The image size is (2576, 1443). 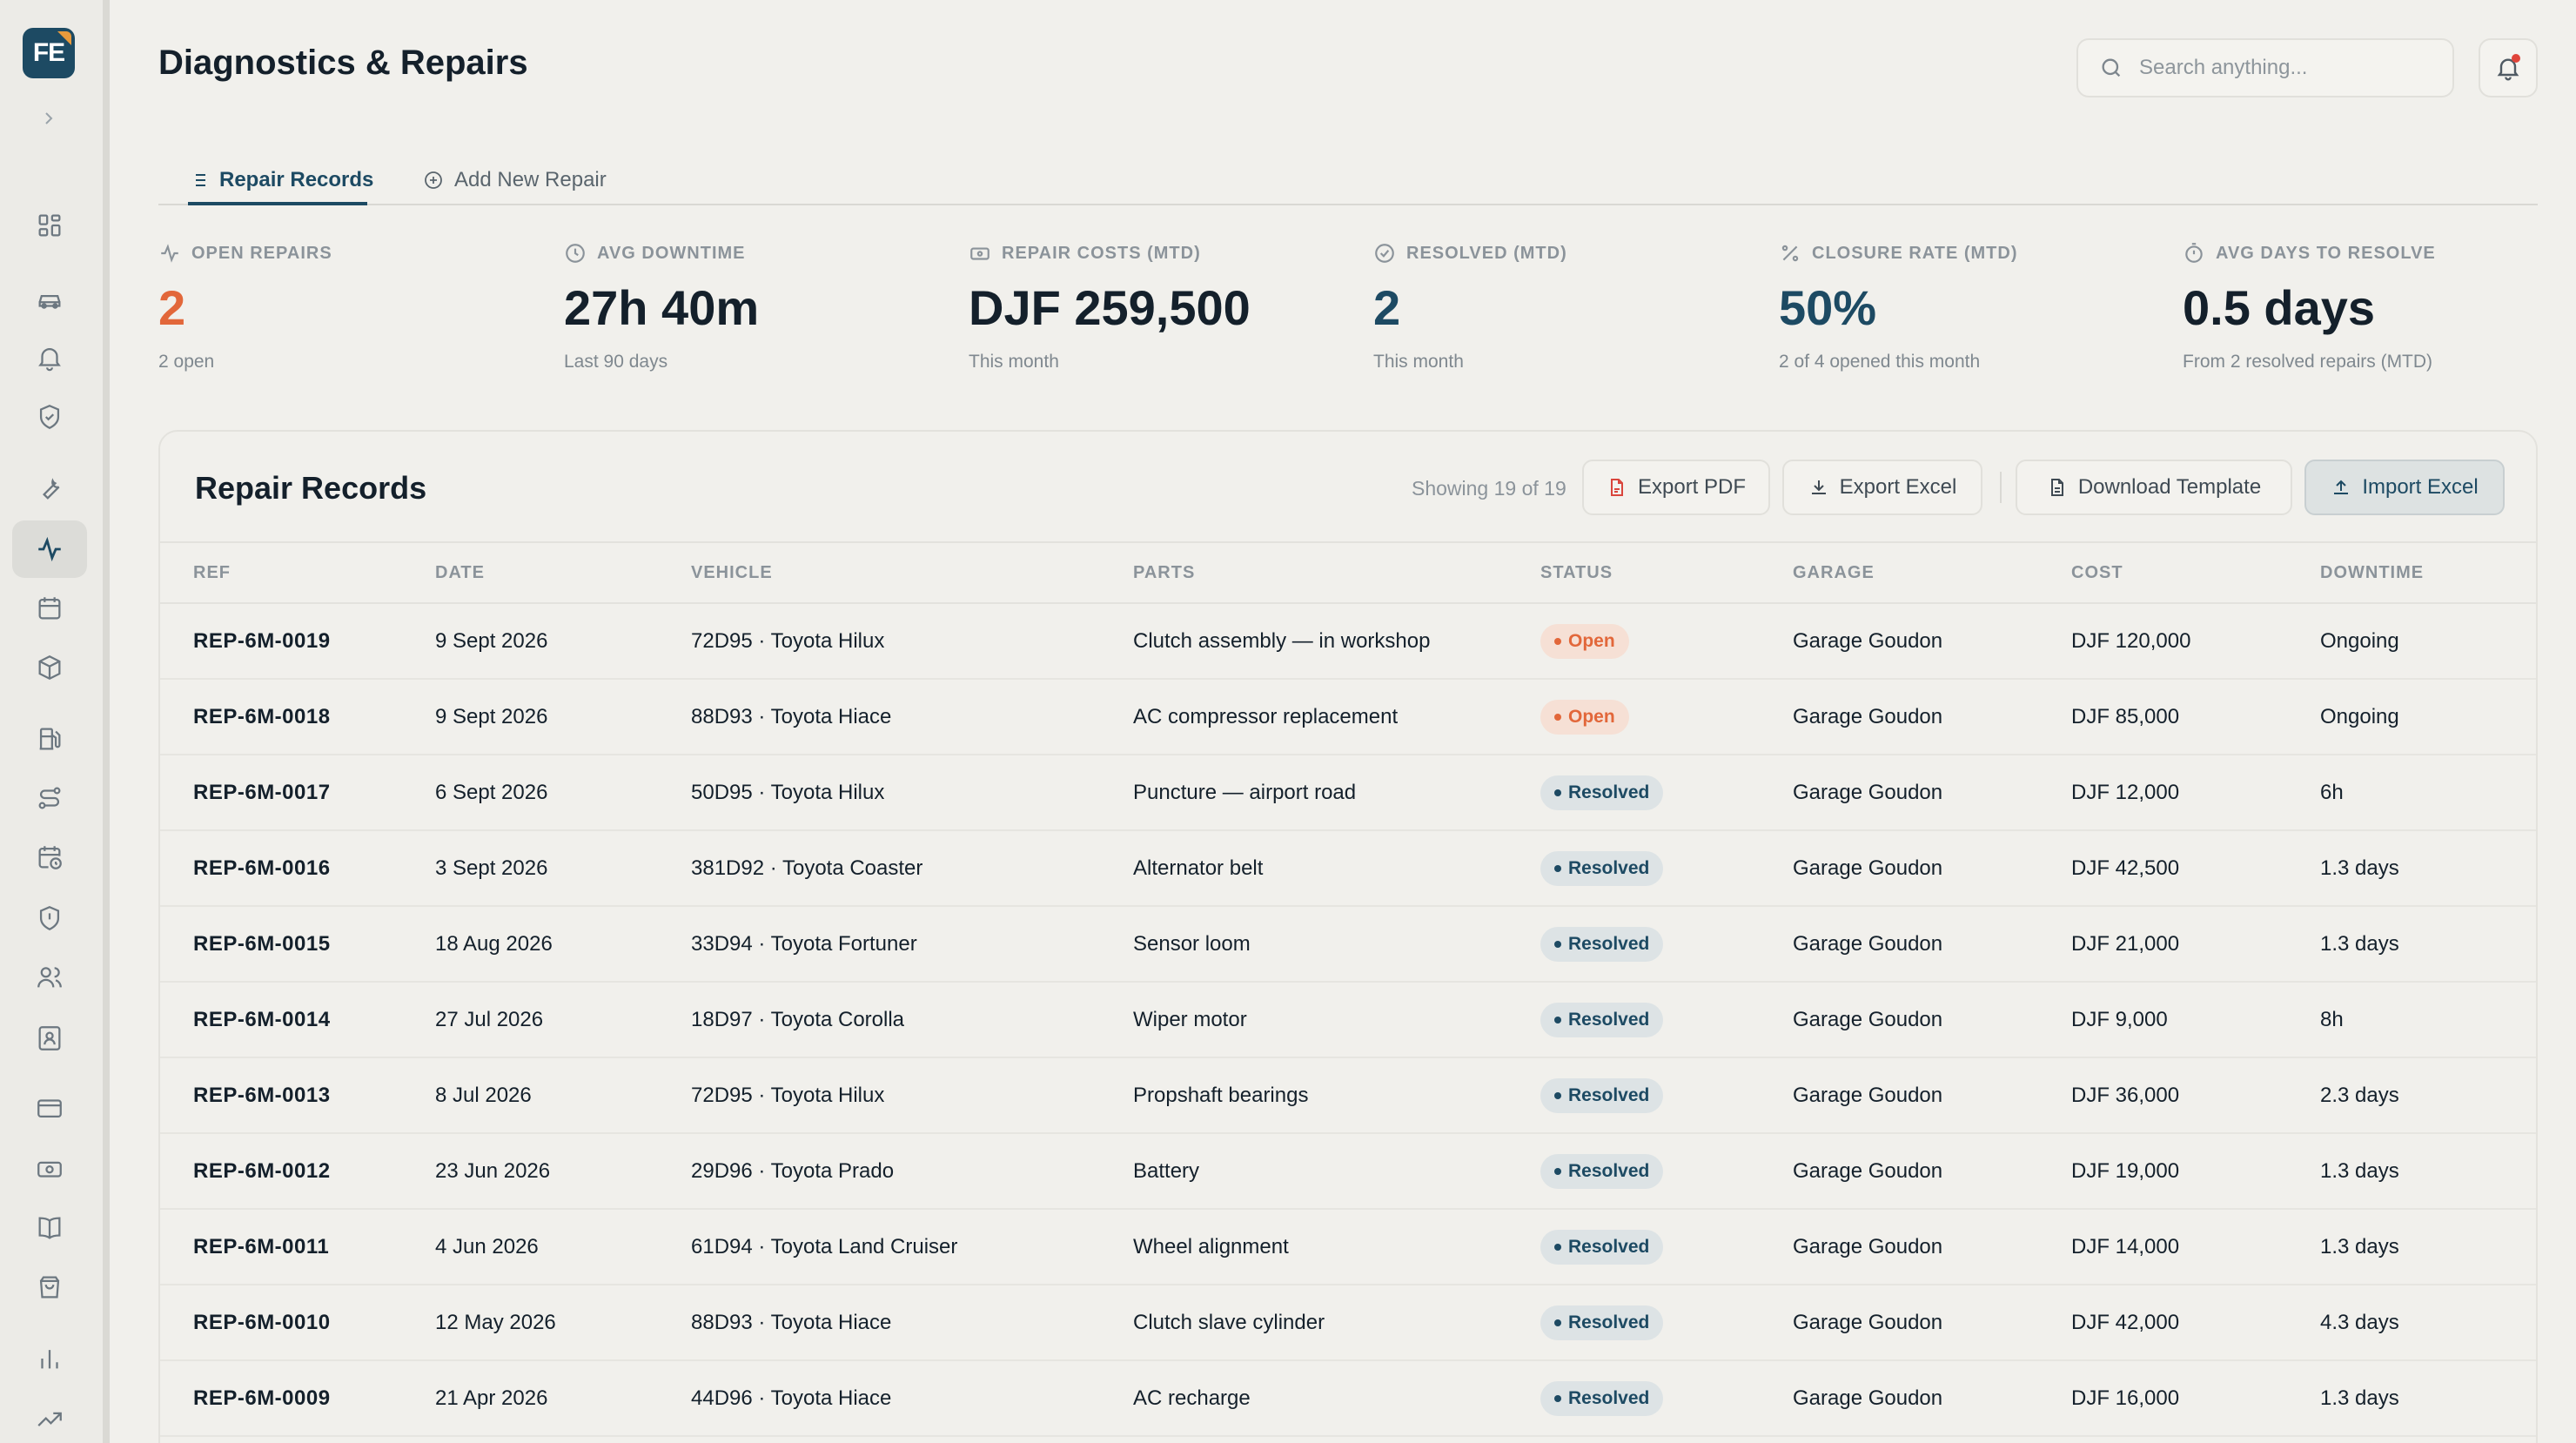 What do you see at coordinates (2282, 68) in the screenshot?
I see `search-input` at bounding box center [2282, 68].